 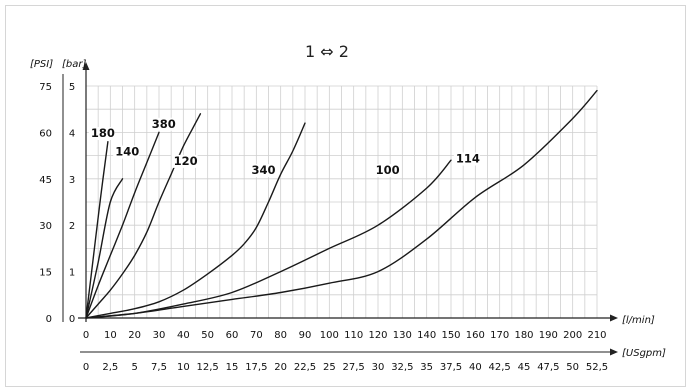 What do you see at coordinates (499, 335) in the screenshot?
I see `x-tick-label-lmin: 170` at bounding box center [499, 335].